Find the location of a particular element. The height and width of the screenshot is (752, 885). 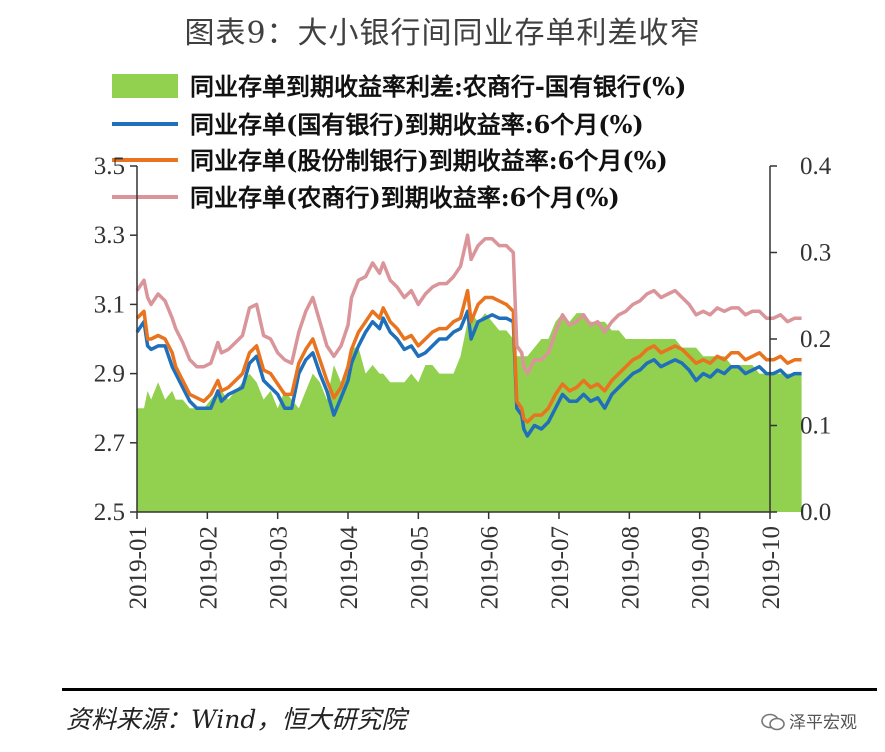

source-note: 资料来源：Wind，恒大研究院 is located at coordinates (236, 719).